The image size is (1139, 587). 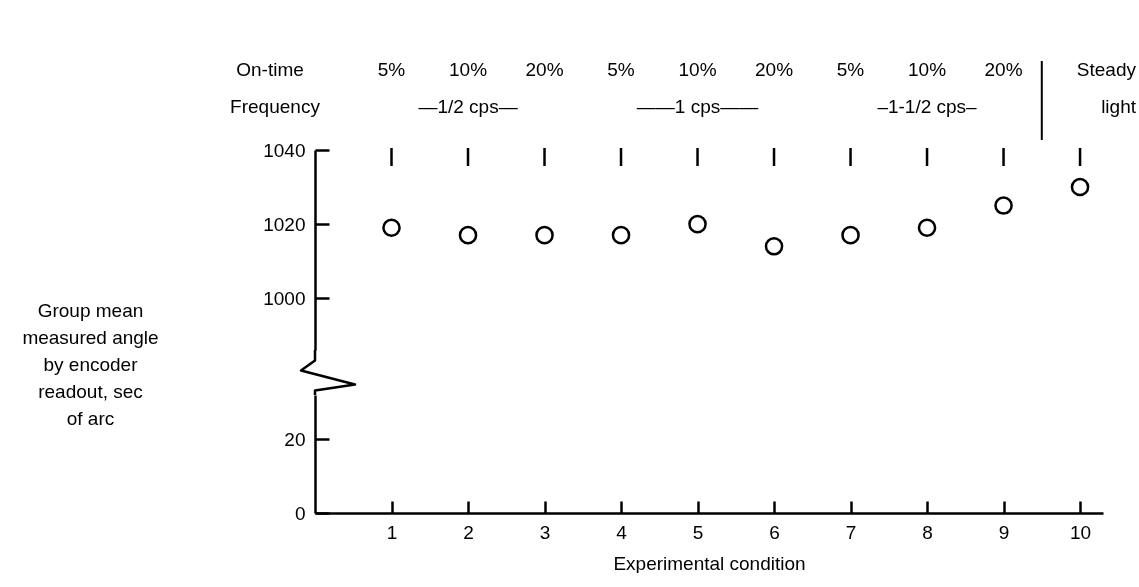 I want to click on y-tick-label: 20, so click(x=295, y=439).